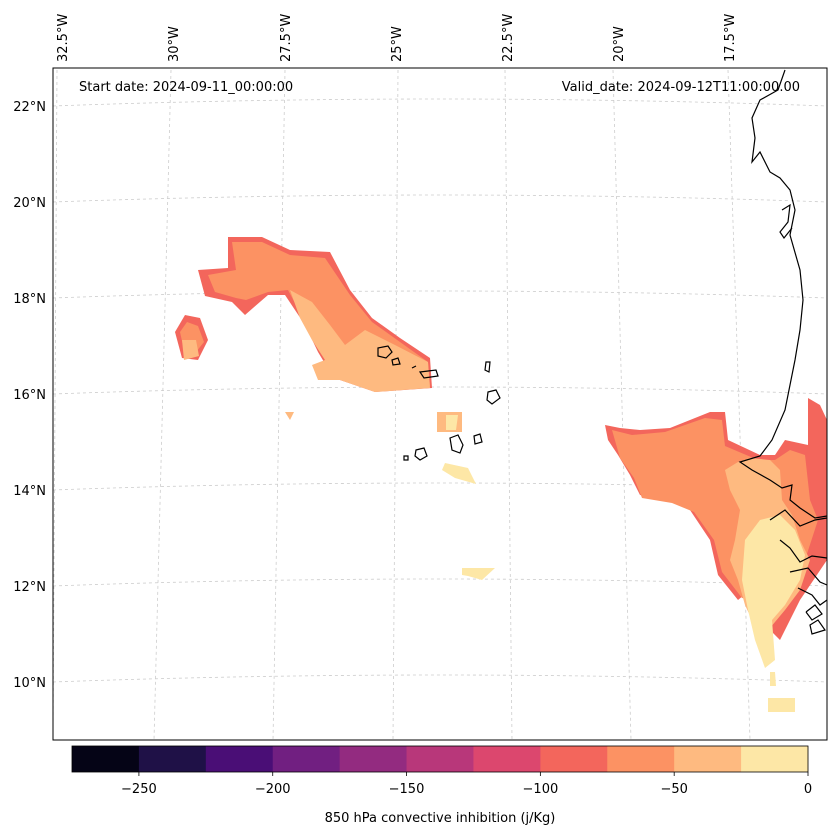 The height and width of the screenshot is (836, 837). Describe the element at coordinates (440, 294) in the screenshot. I see `parallel-18n` at that location.